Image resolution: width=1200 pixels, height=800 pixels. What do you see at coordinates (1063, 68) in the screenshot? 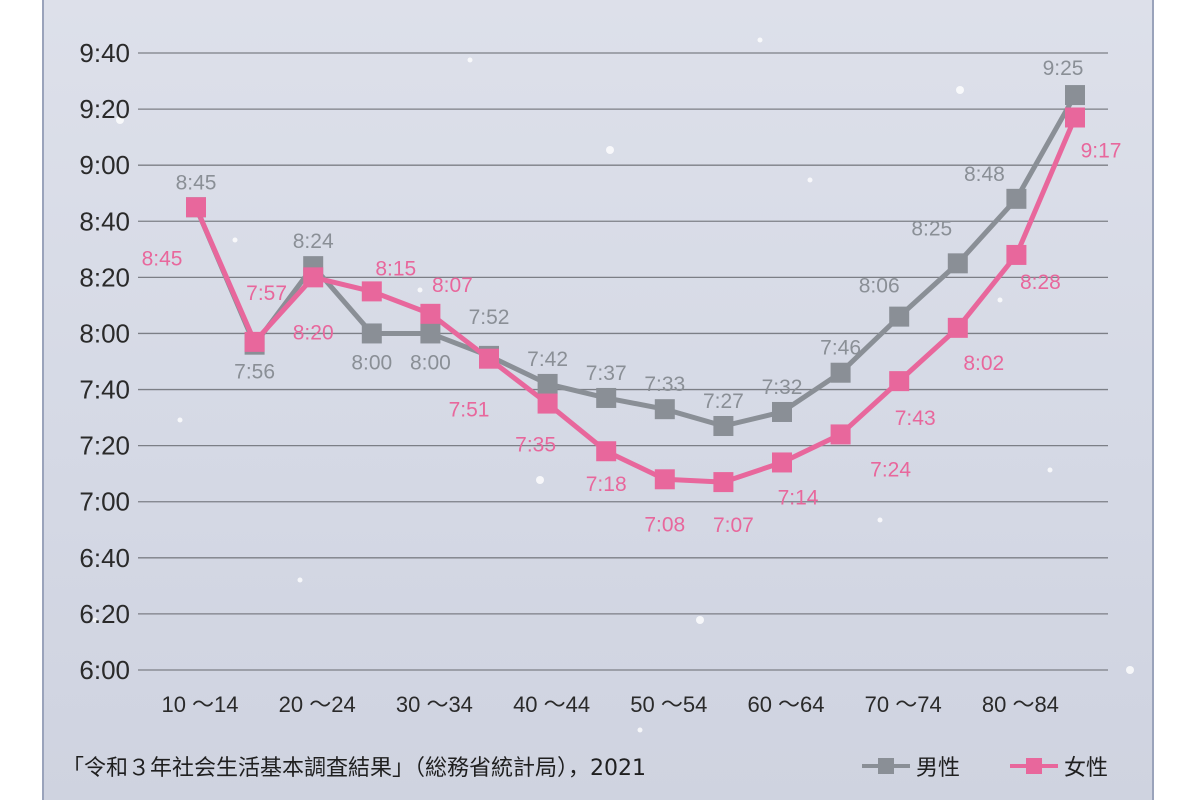
I see `data-label-male: 9:25` at bounding box center [1063, 68].